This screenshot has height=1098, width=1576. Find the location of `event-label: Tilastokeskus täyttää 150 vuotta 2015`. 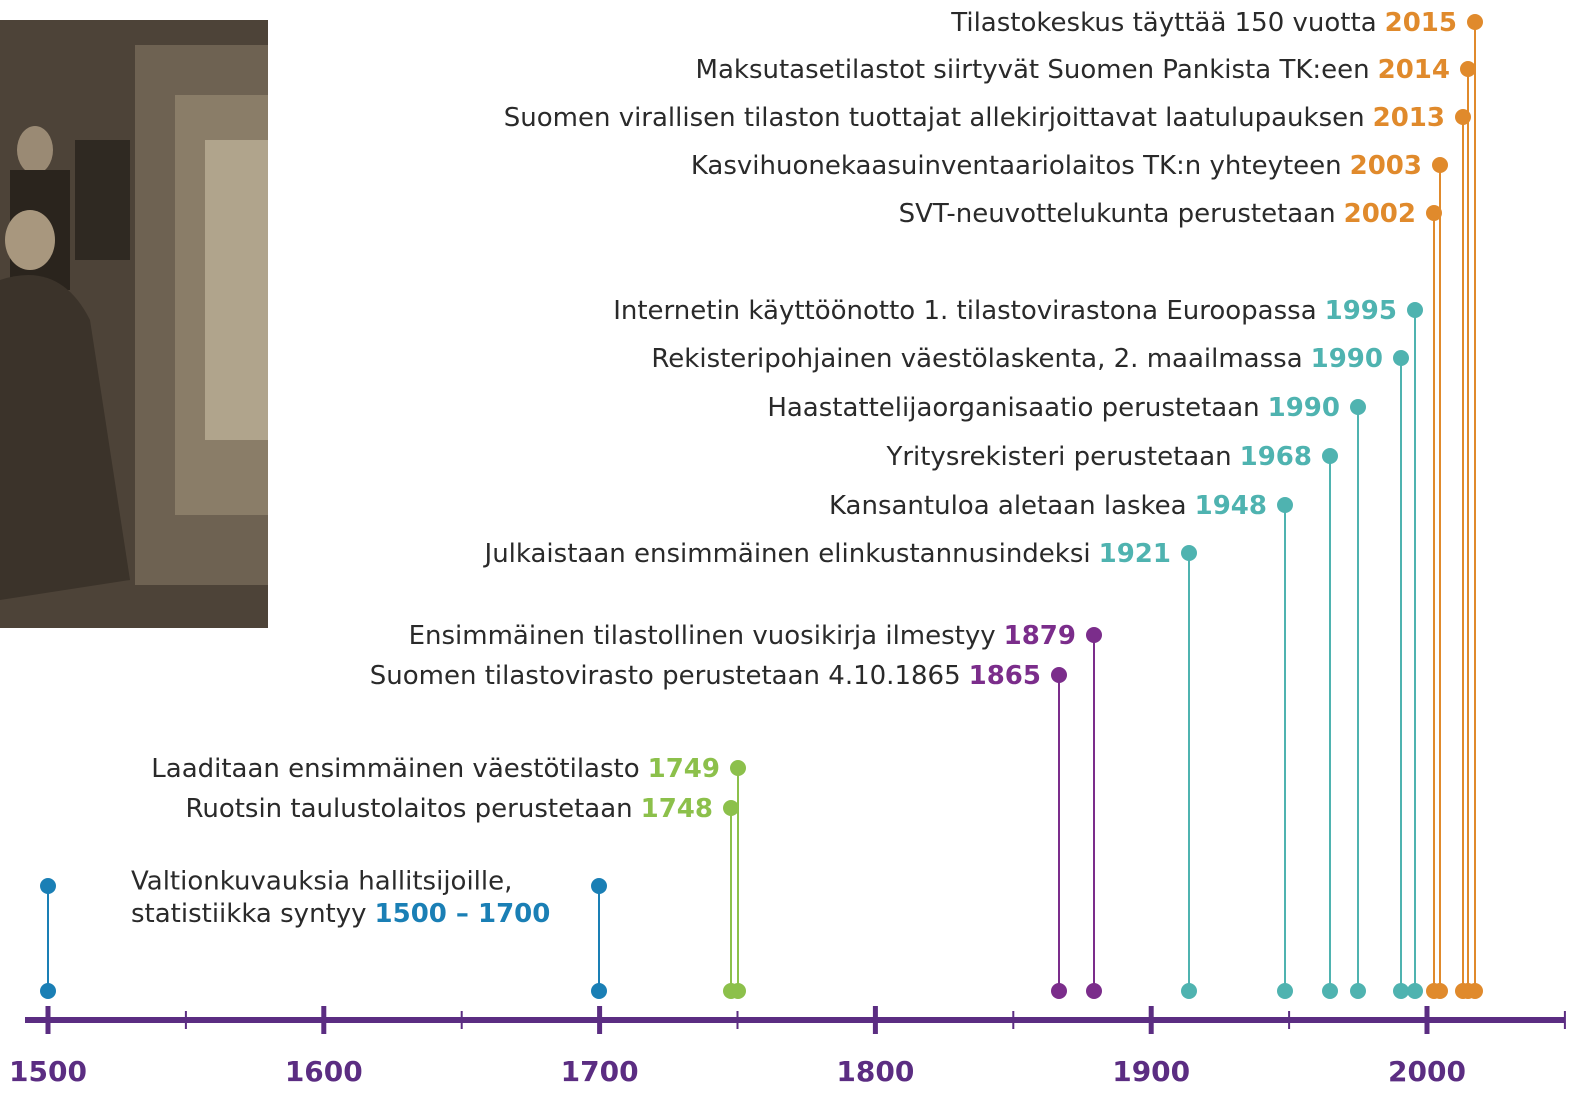

event-label: Tilastokeskus täyttää 150 vuotta 2015 is located at coordinates (1203, 23).